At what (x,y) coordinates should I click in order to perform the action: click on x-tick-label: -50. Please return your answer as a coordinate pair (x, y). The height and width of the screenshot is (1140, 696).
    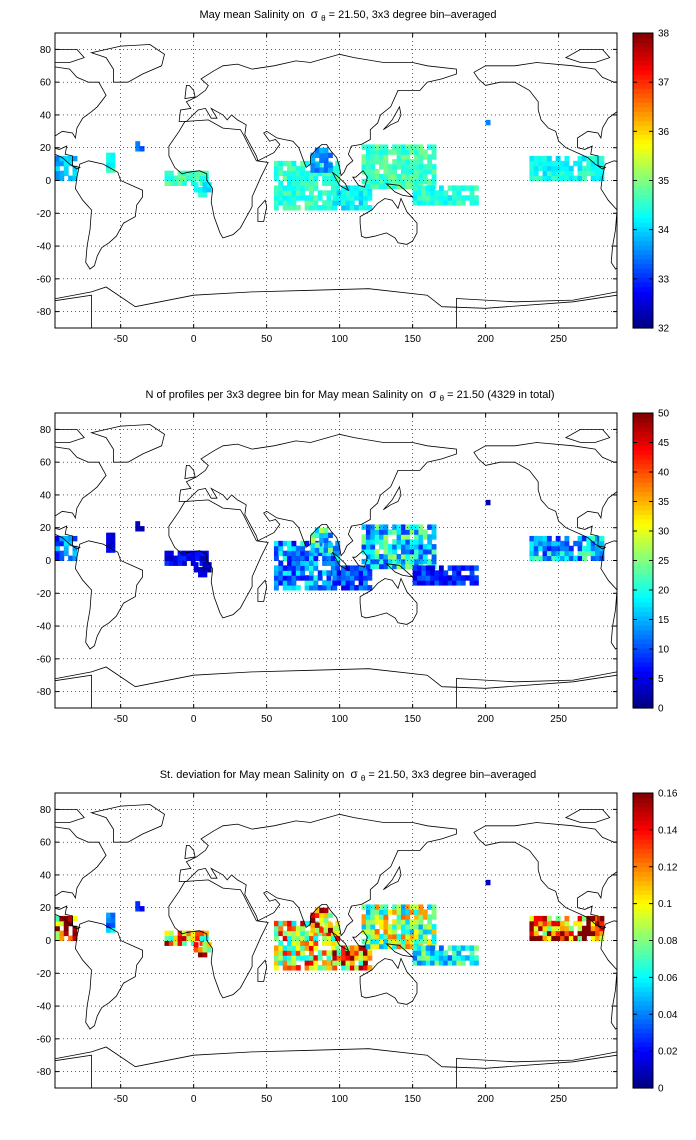
    Looking at the image, I should click on (120, 339).